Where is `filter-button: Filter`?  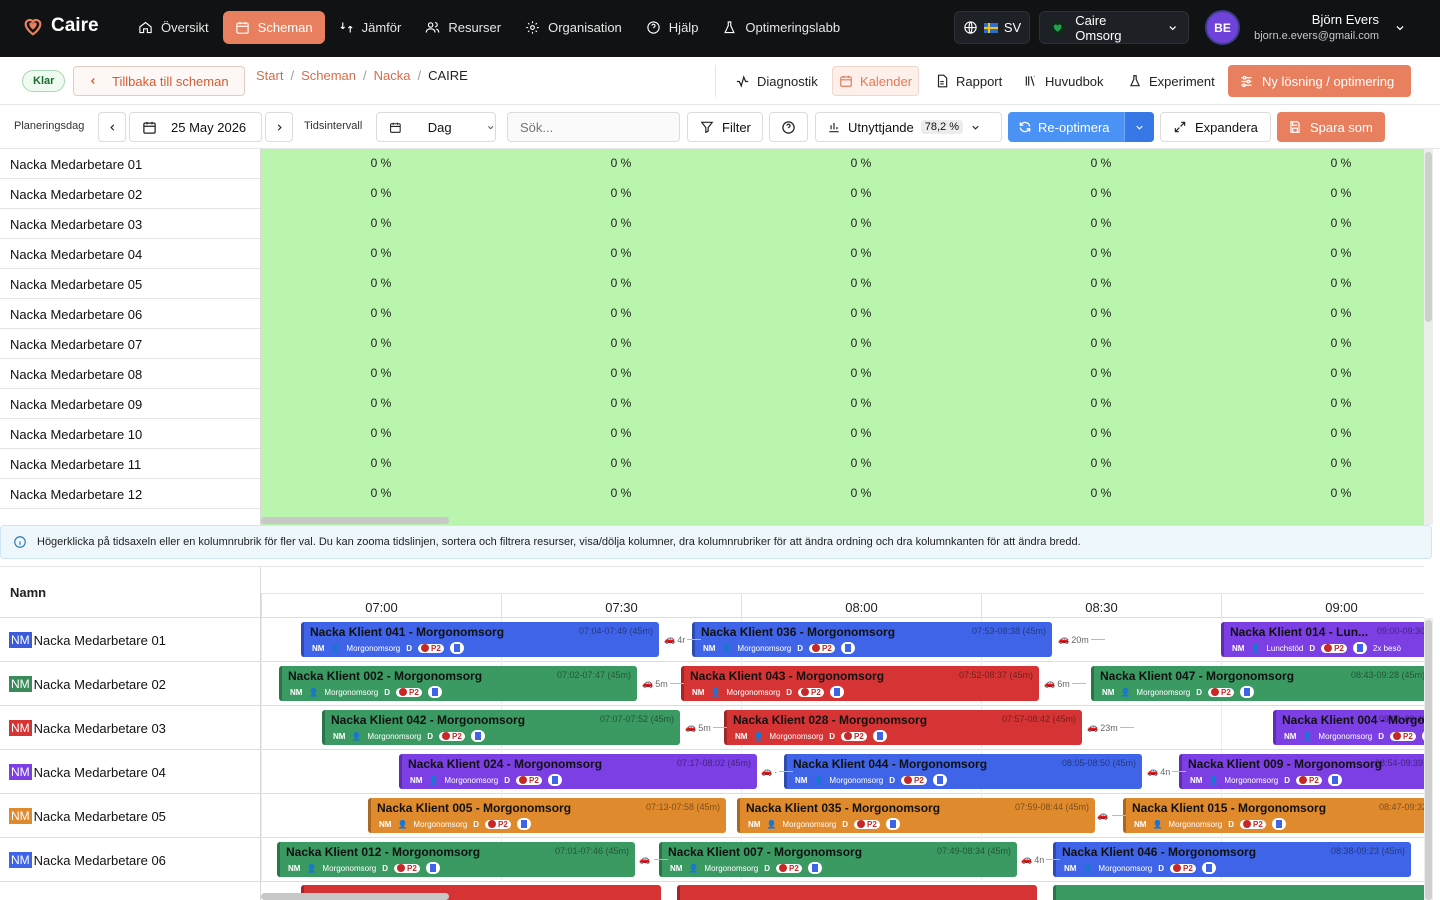 filter-button: Filter is located at coordinates (725, 127).